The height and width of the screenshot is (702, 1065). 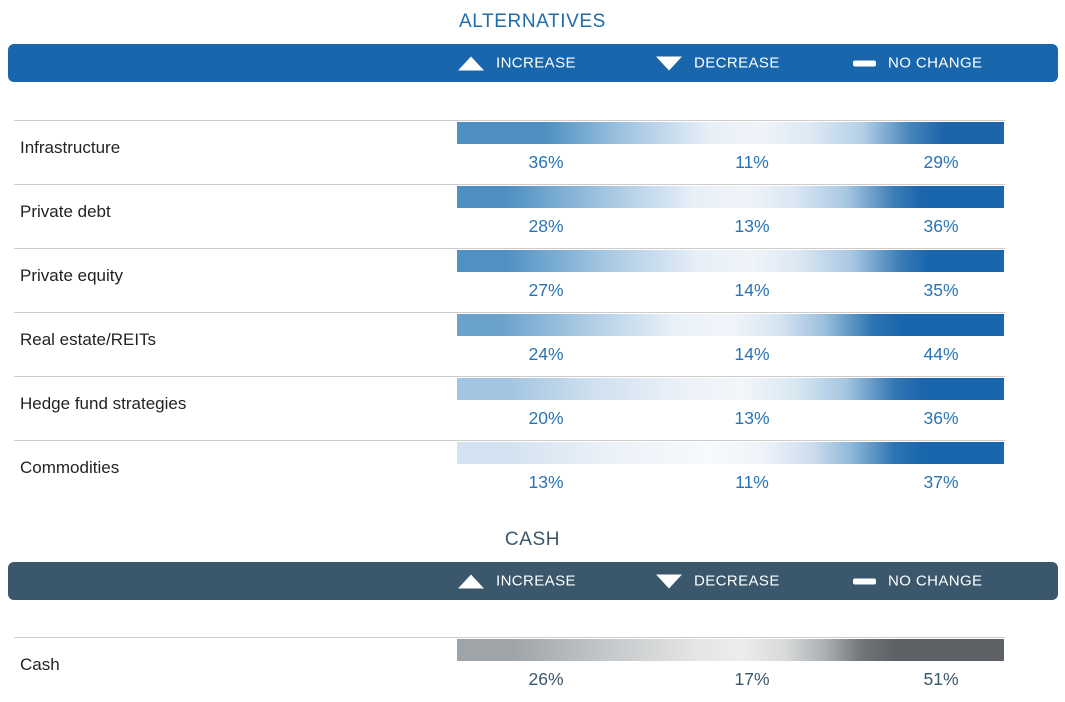 I want to click on increase-value: 13%, so click(x=546, y=482).